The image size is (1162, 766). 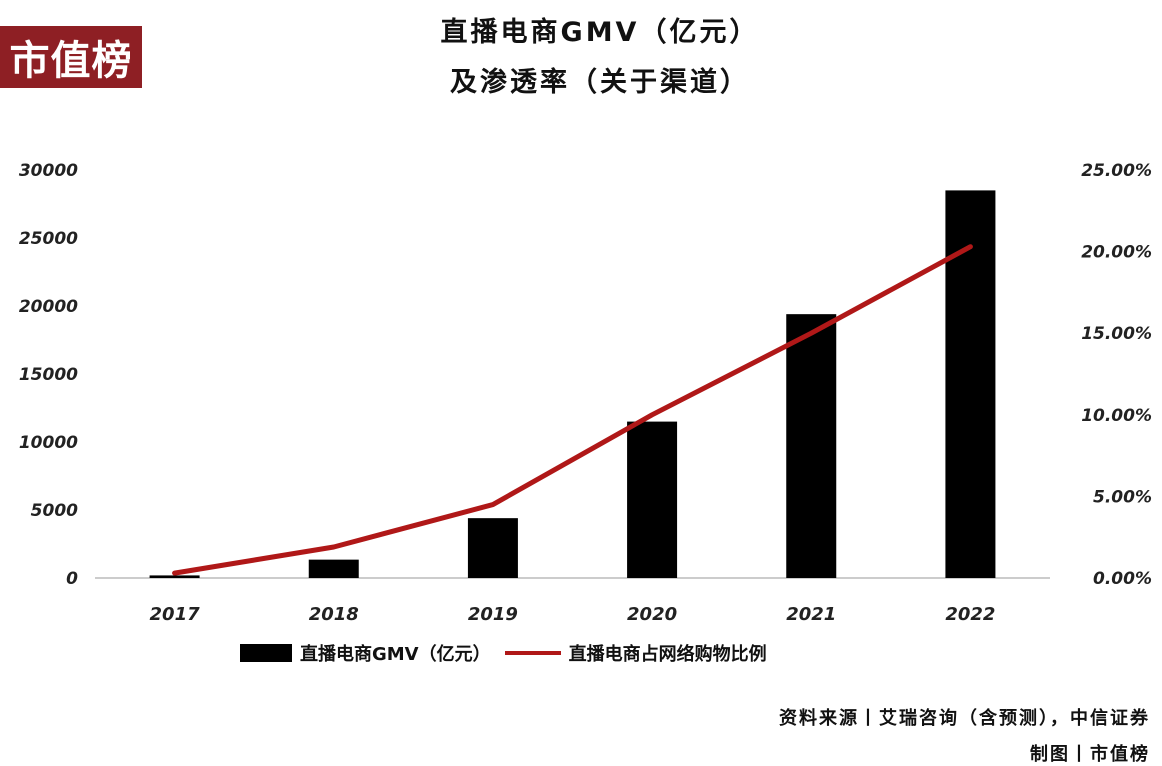 What do you see at coordinates (72, 579) in the screenshot?
I see `y-left-tick-label: 0` at bounding box center [72, 579].